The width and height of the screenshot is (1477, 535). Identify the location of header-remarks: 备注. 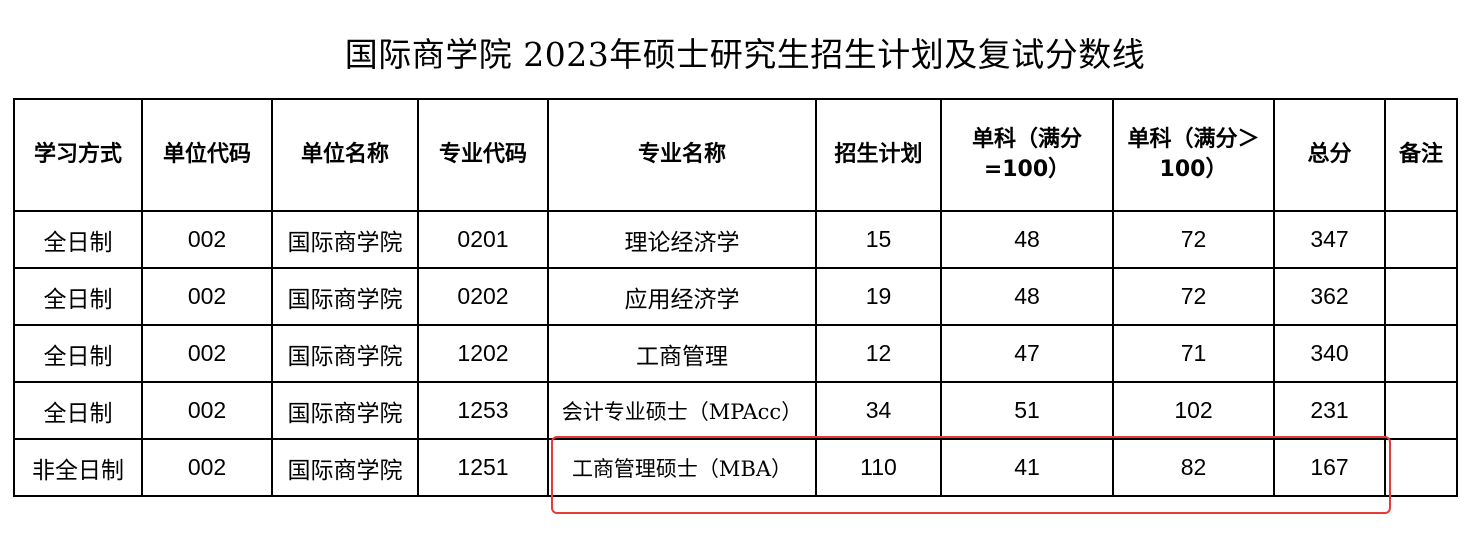
(1421, 155).